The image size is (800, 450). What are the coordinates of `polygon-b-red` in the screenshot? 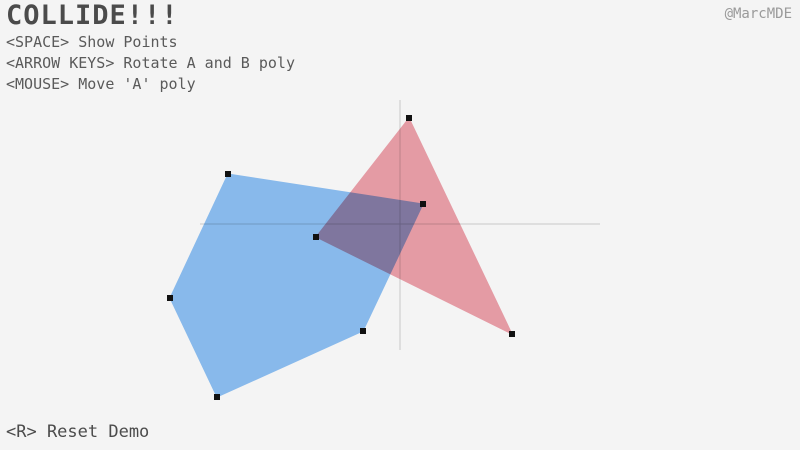 It's located at (414, 226).